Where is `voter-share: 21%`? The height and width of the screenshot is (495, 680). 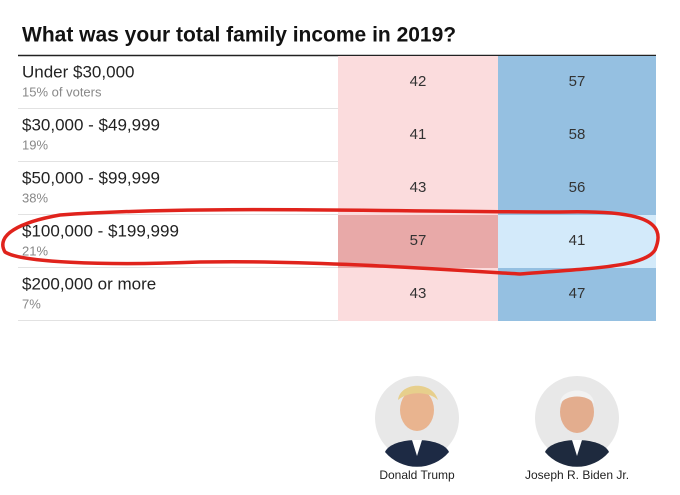 voter-share: 21% is located at coordinates (35, 250).